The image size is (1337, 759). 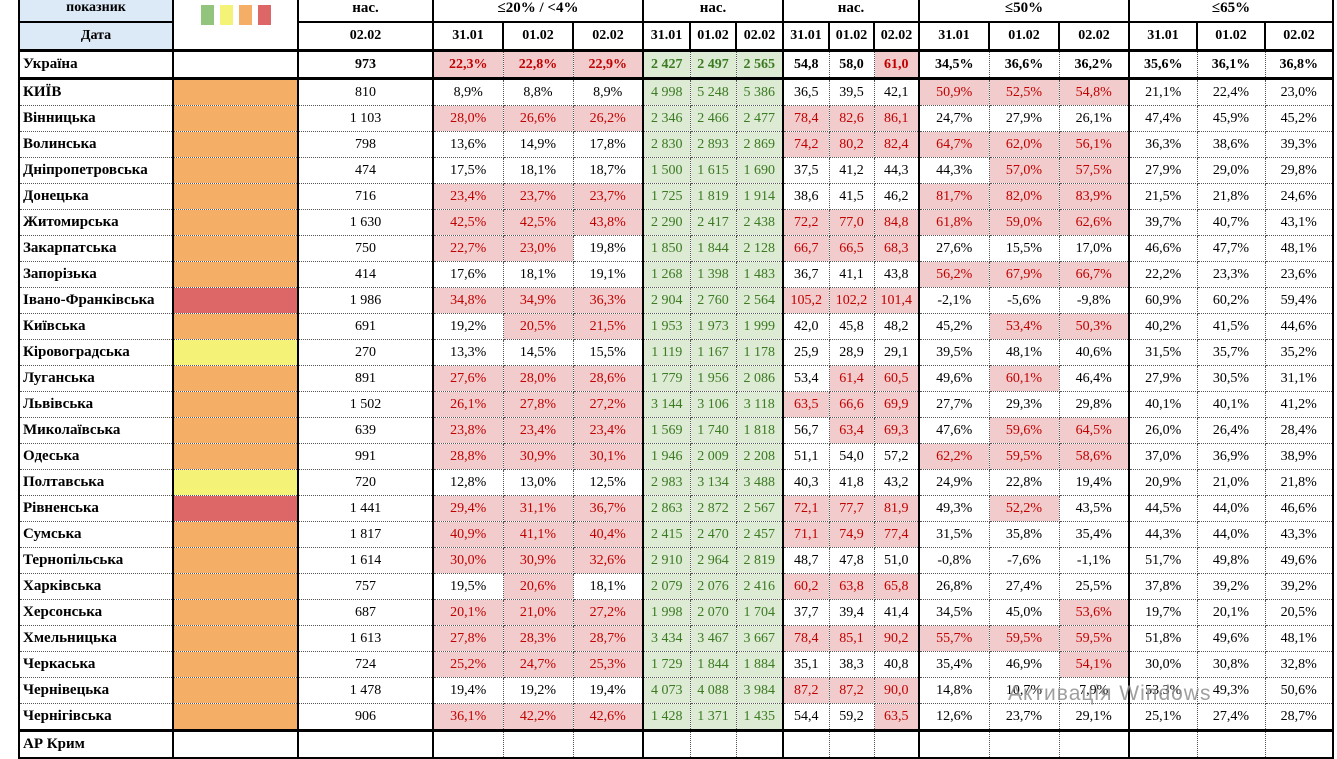 I want to click on group-header: ≤20% / <4%, so click(x=538, y=11).